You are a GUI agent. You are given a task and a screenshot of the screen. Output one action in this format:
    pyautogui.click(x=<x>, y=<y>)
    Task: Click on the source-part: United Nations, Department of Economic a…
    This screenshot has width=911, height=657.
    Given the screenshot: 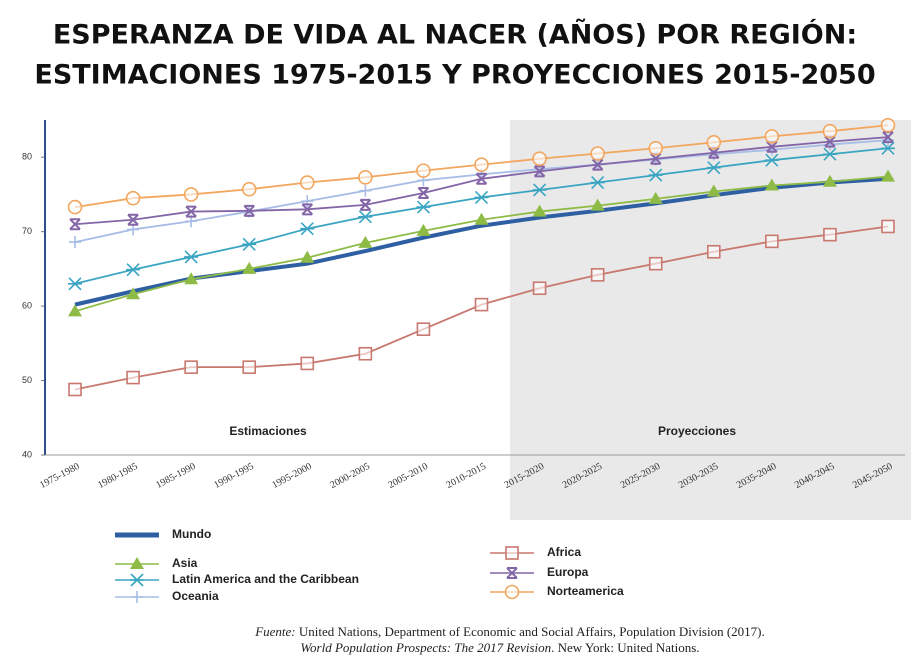 What is the action you would take?
    pyautogui.click(x=530, y=631)
    